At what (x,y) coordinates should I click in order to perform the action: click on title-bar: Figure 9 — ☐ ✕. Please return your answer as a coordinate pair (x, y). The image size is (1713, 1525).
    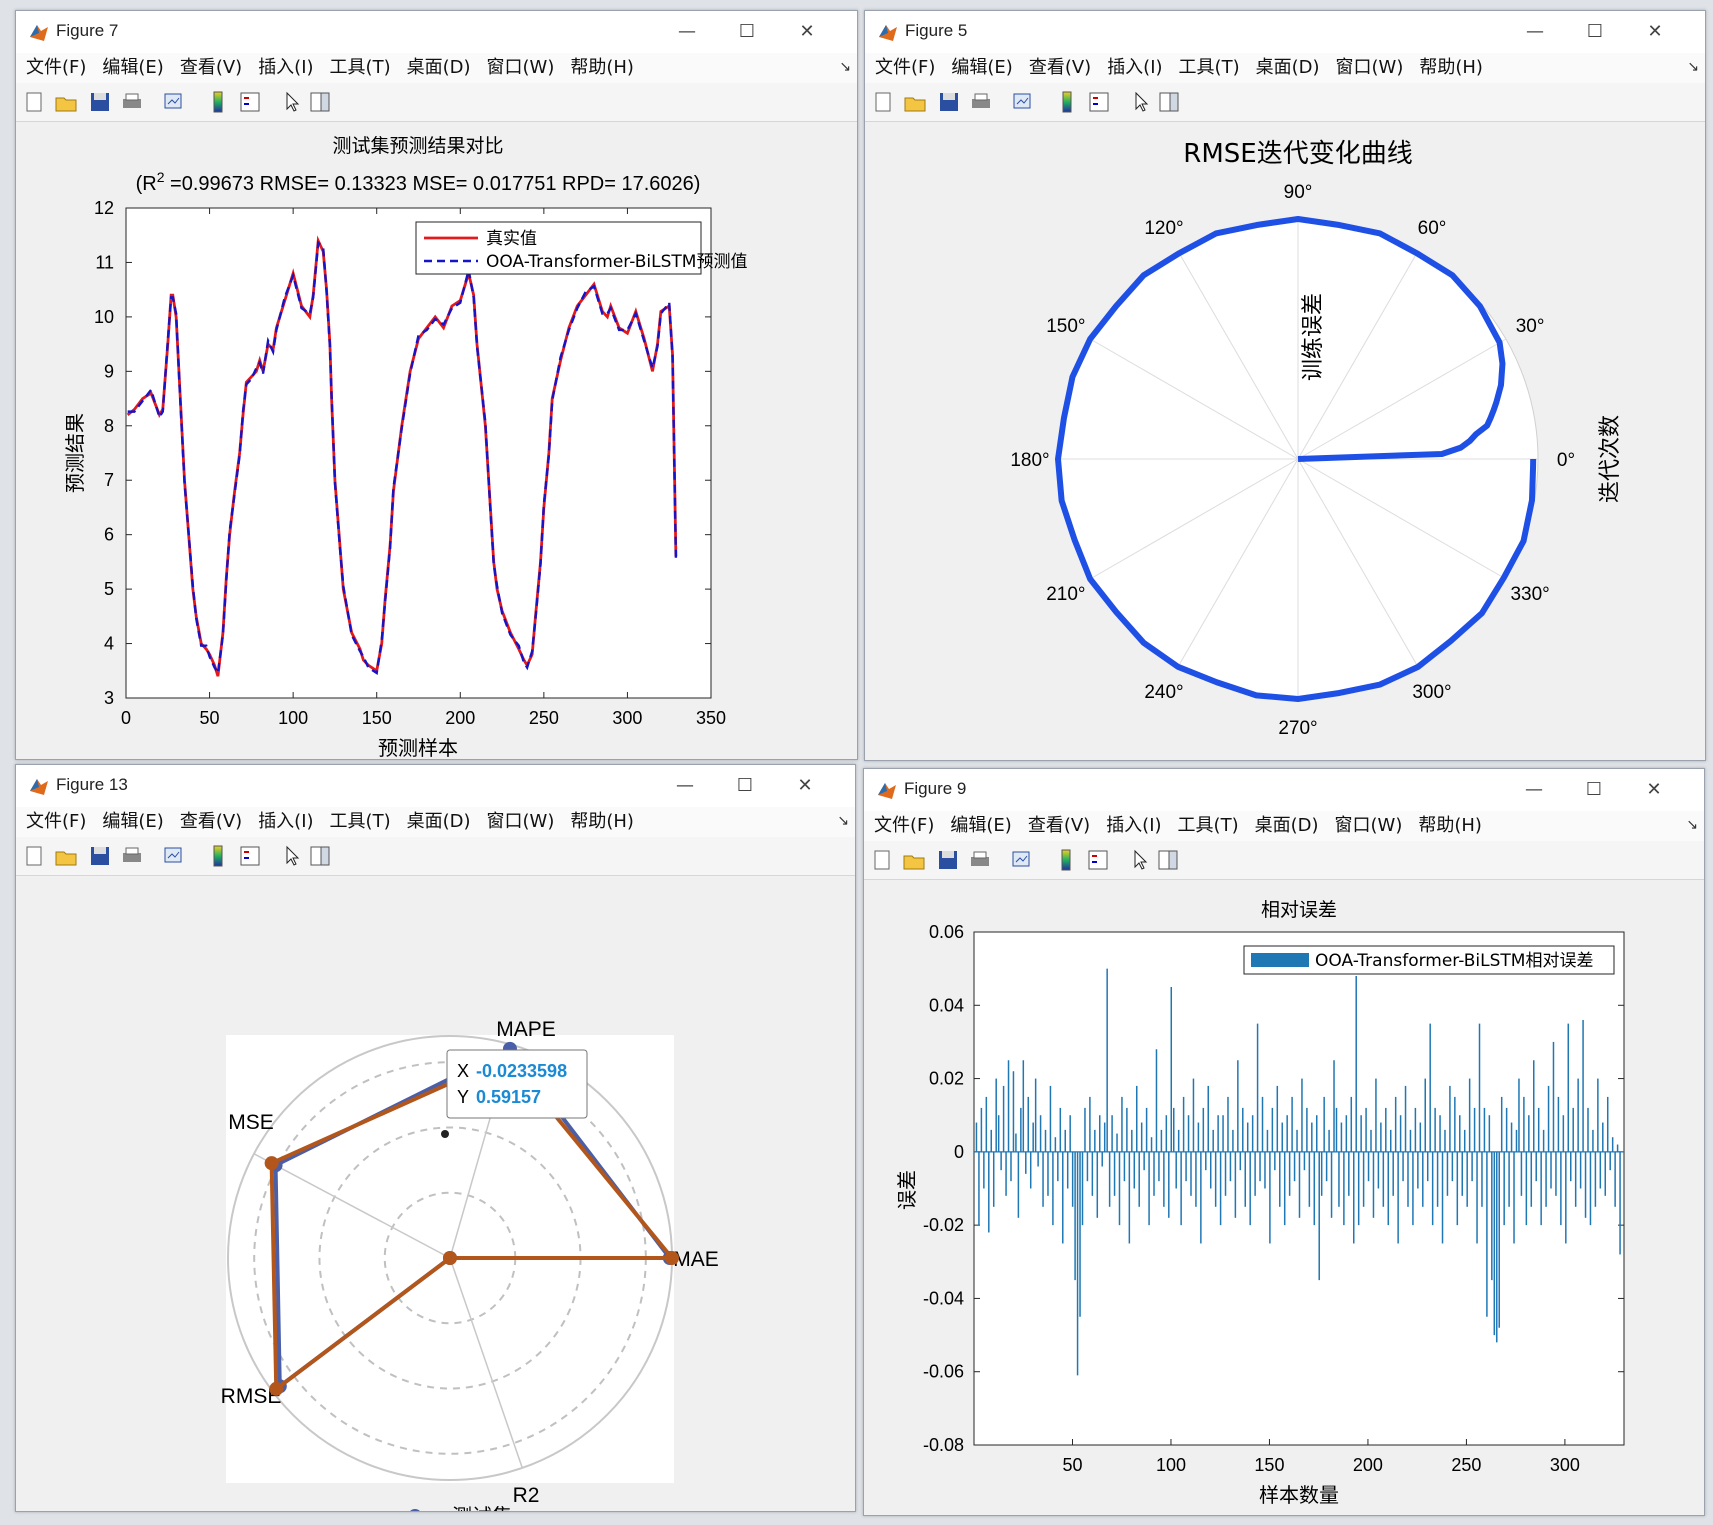
    Looking at the image, I should click on (1284, 790).